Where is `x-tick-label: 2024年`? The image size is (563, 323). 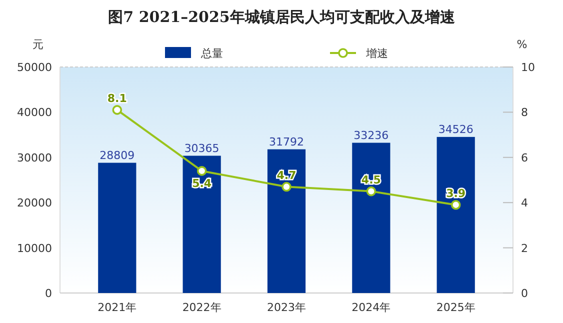 x-tick-label: 2024年 is located at coordinates (371, 307).